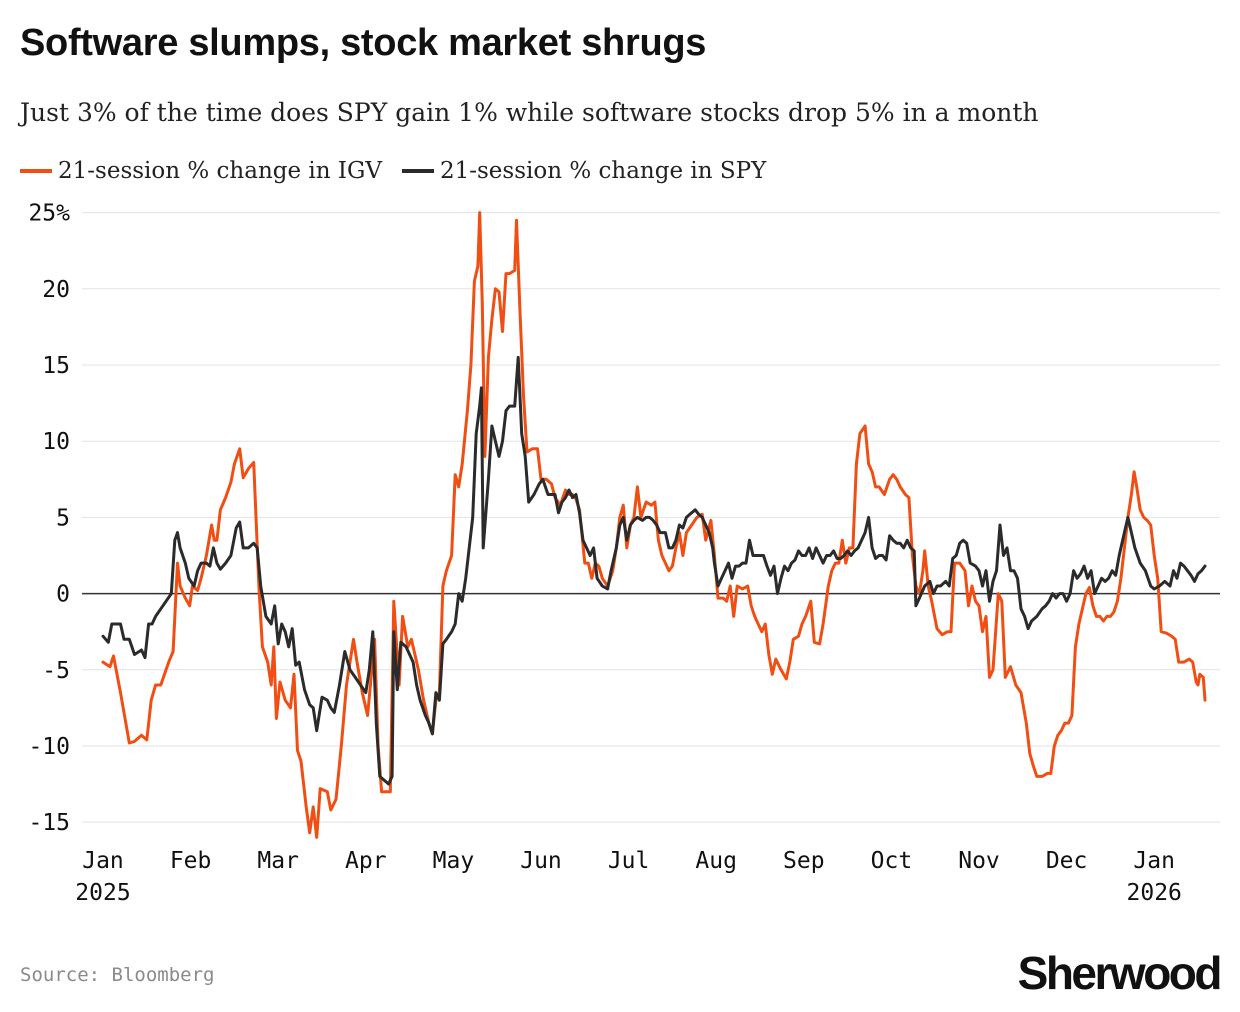 This screenshot has width=1240, height=1012. I want to click on y-tick-label: 15, so click(56, 366).